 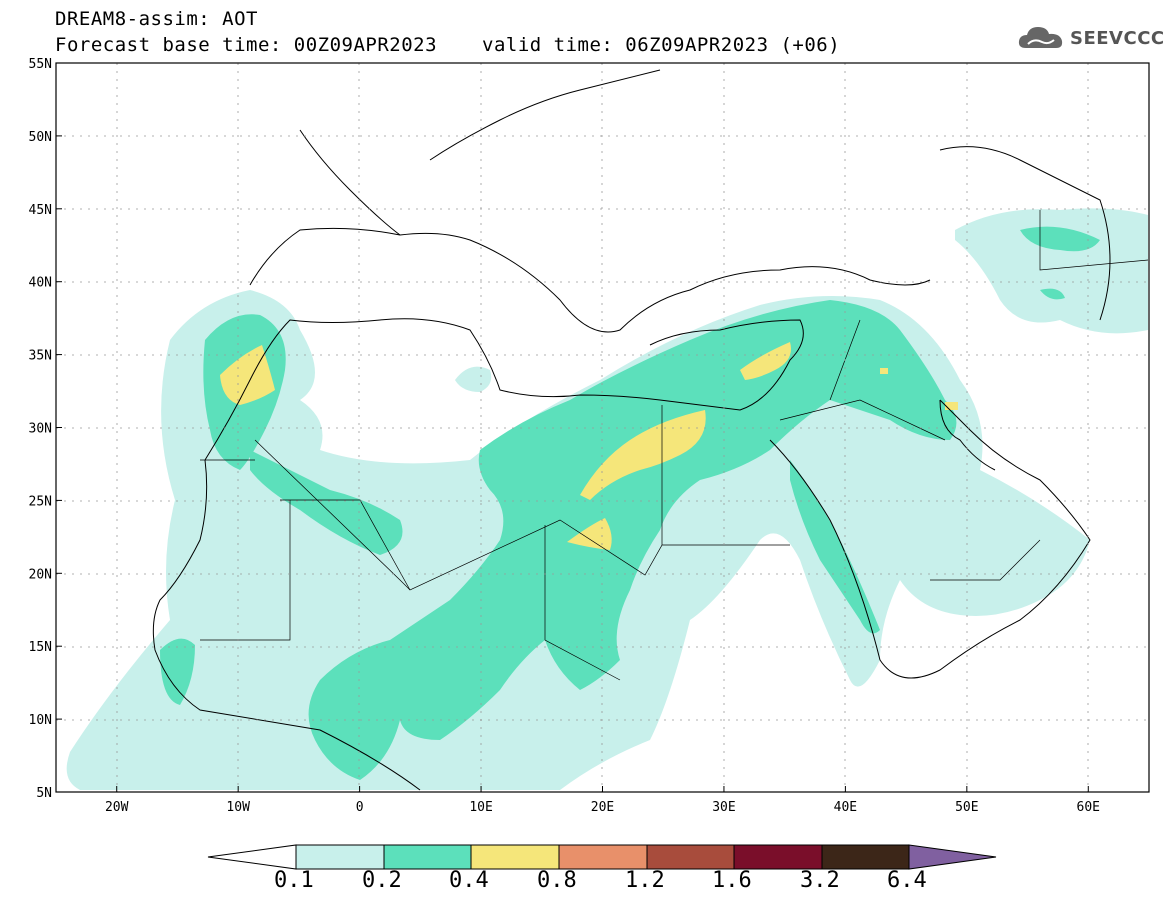 I want to click on model-title: DREAM8-assim: AOT, so click(x=156, y=19).